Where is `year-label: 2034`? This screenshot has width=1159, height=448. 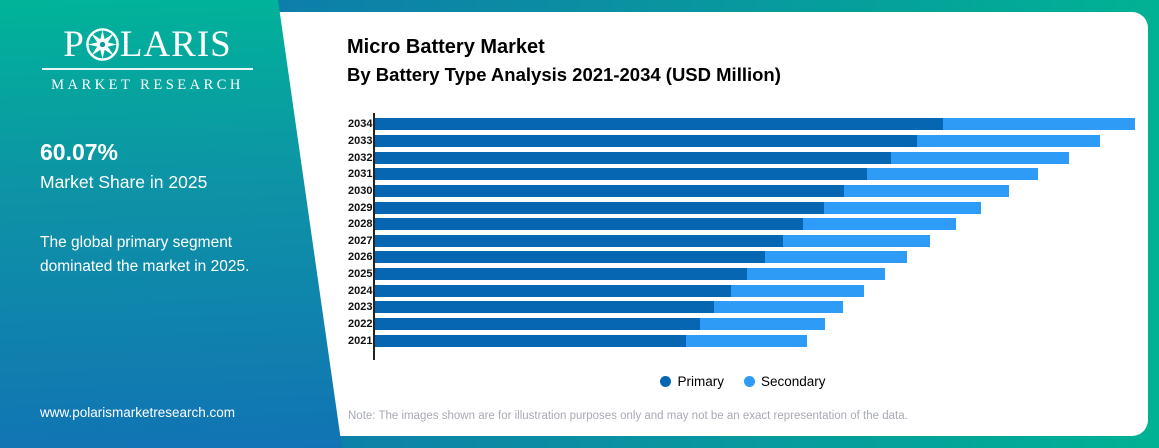
year-label: 2034 is located at coordinates (360, 124).